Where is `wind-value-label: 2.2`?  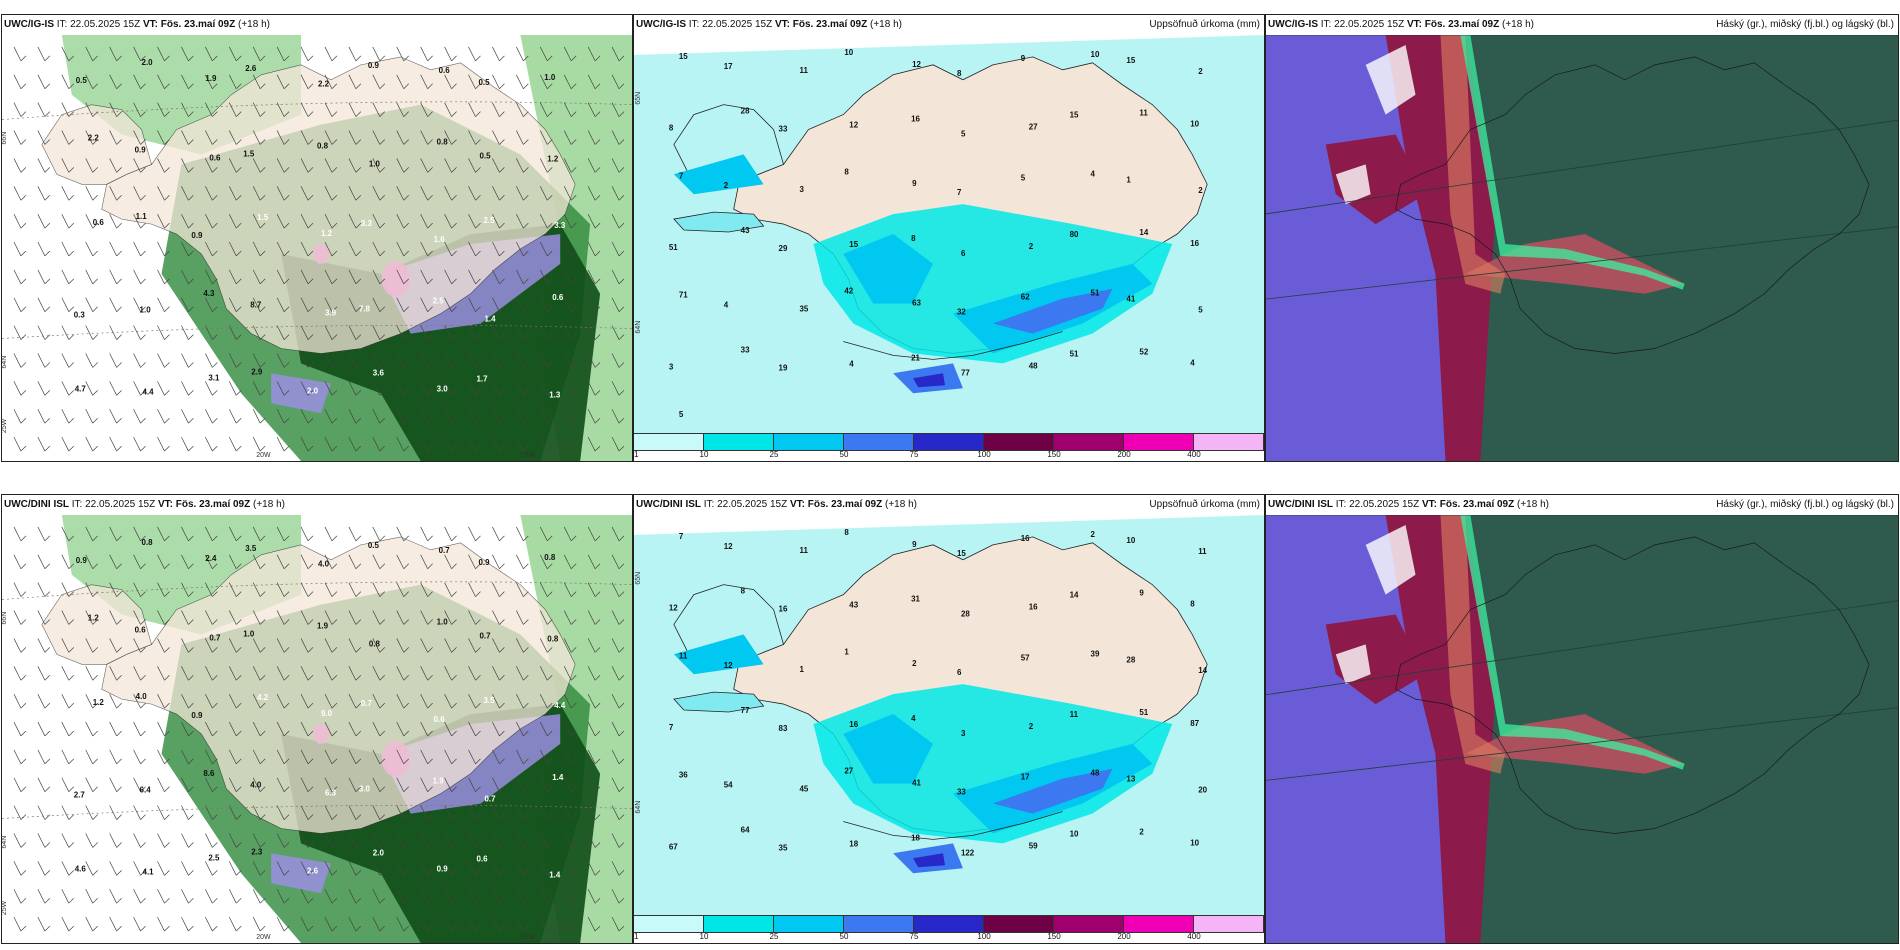 wind-value-label: 2.2 is located at coordinates (94, 138).